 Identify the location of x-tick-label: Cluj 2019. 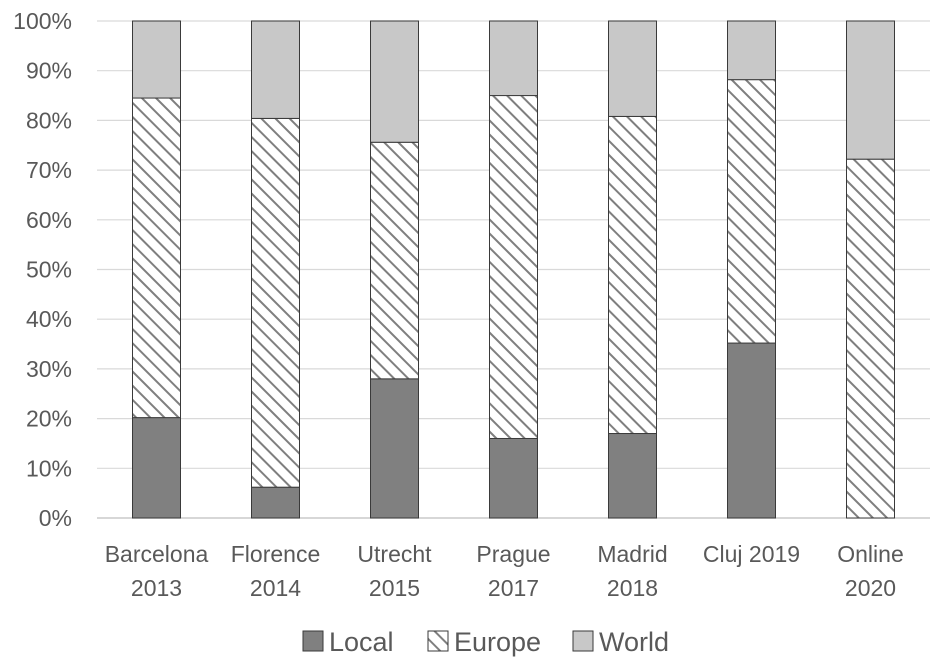
(751, 554).